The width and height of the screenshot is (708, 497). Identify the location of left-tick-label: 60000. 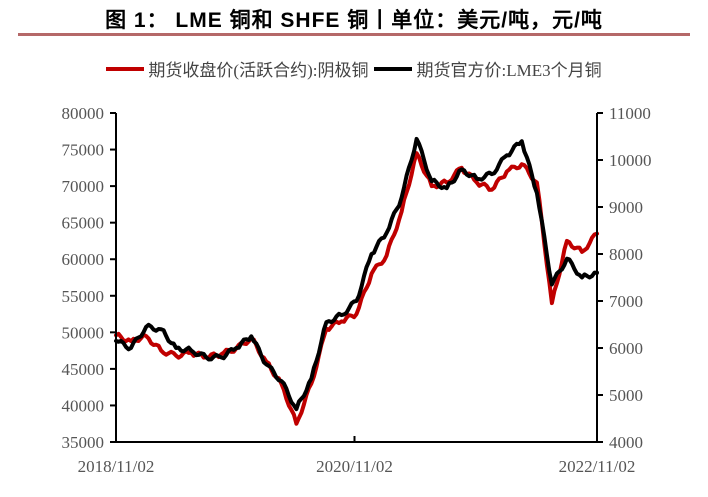
(83, 259).